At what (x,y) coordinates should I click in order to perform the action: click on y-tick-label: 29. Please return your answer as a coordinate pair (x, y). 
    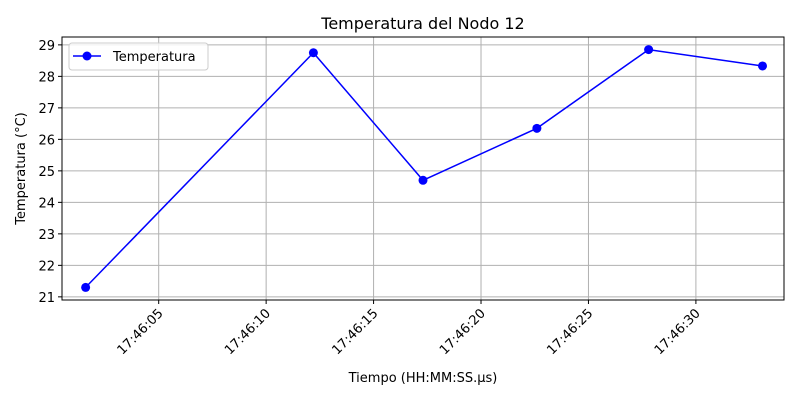
    Looking at the image, I should click on (46, 46).